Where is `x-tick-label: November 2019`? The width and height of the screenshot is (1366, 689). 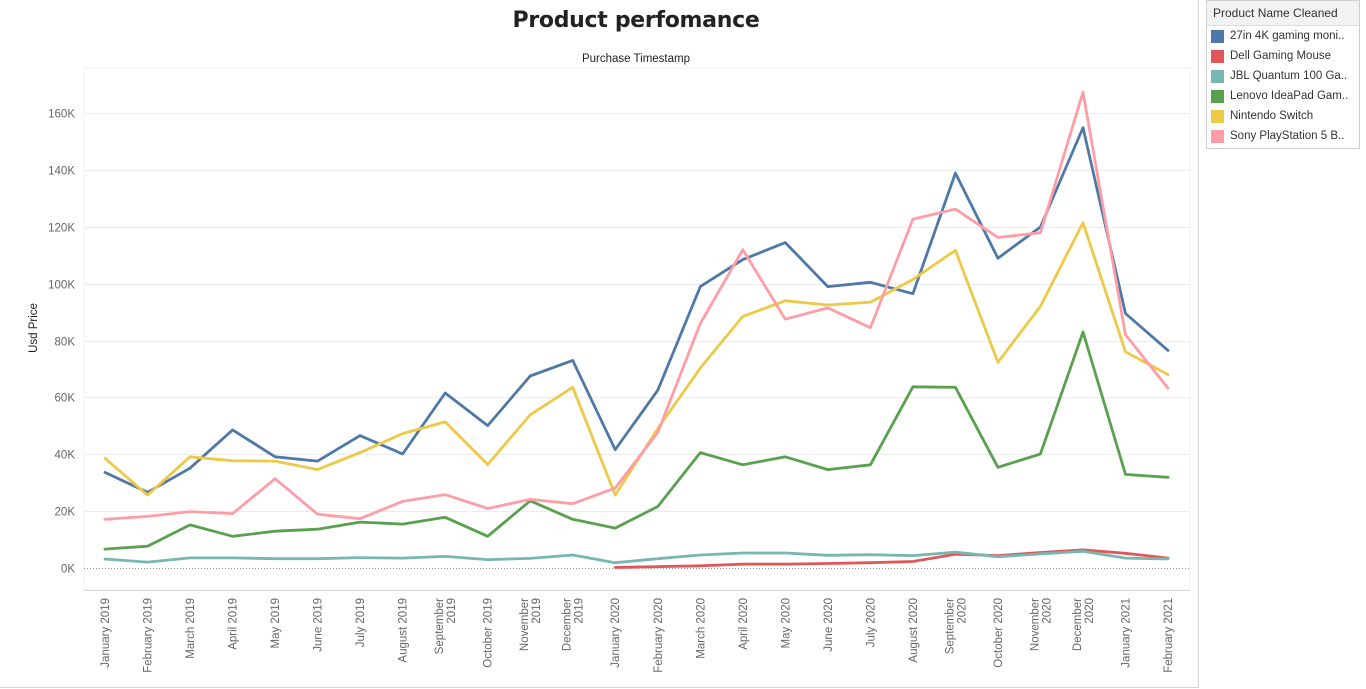
x-tick-label: November 2019 is located at coordinates (531, 624).